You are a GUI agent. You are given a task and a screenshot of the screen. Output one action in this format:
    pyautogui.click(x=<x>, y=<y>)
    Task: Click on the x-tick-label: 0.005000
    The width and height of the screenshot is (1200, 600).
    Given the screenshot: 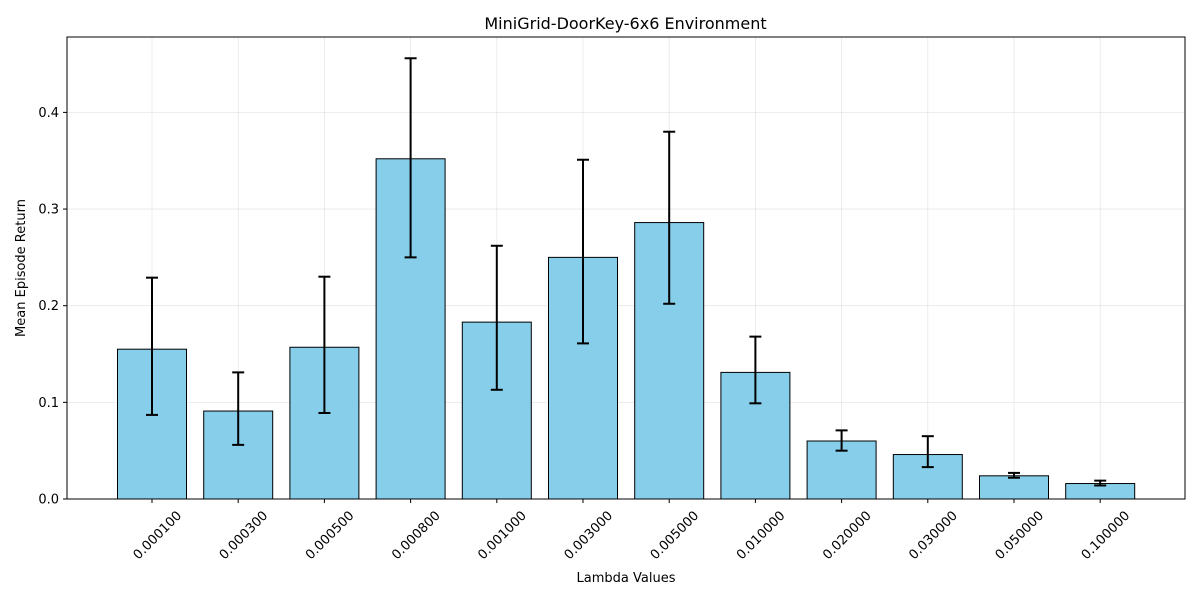 What is the action you would take?
    pyautogui.click(x=675, y=535)
    